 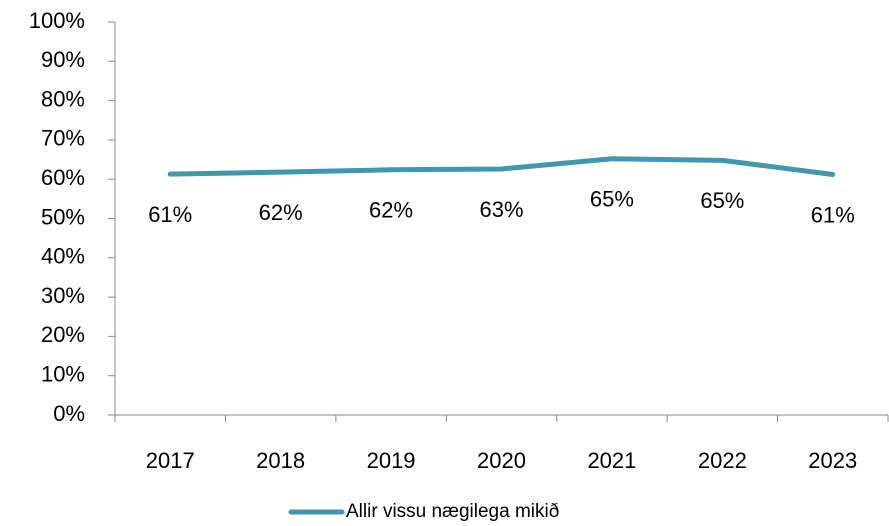 I want to click on data-label: 63%, so click(x=501, y=209).